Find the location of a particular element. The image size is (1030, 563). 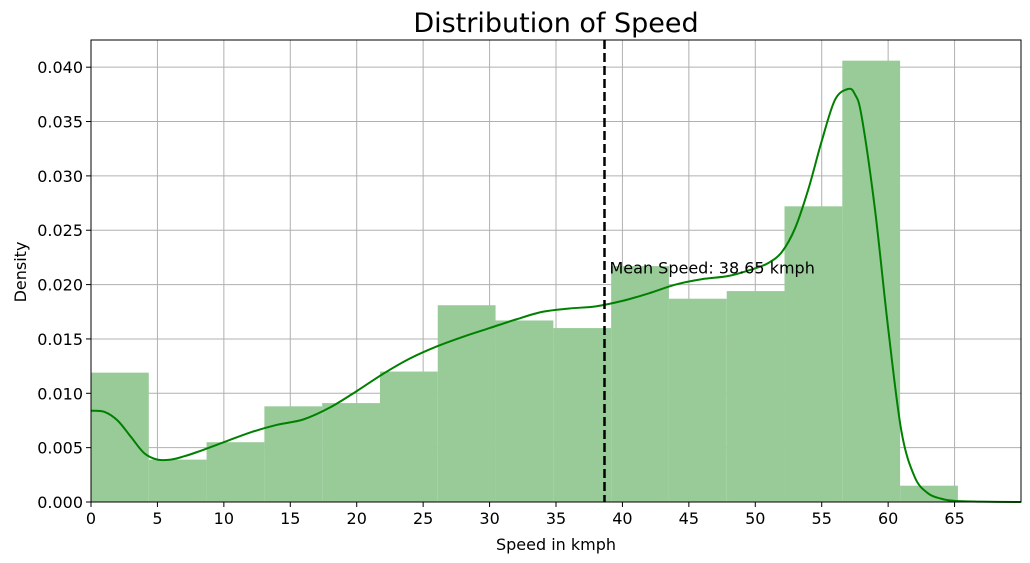

y-tick-label: 0.010 is located at coordinates (60, 393).